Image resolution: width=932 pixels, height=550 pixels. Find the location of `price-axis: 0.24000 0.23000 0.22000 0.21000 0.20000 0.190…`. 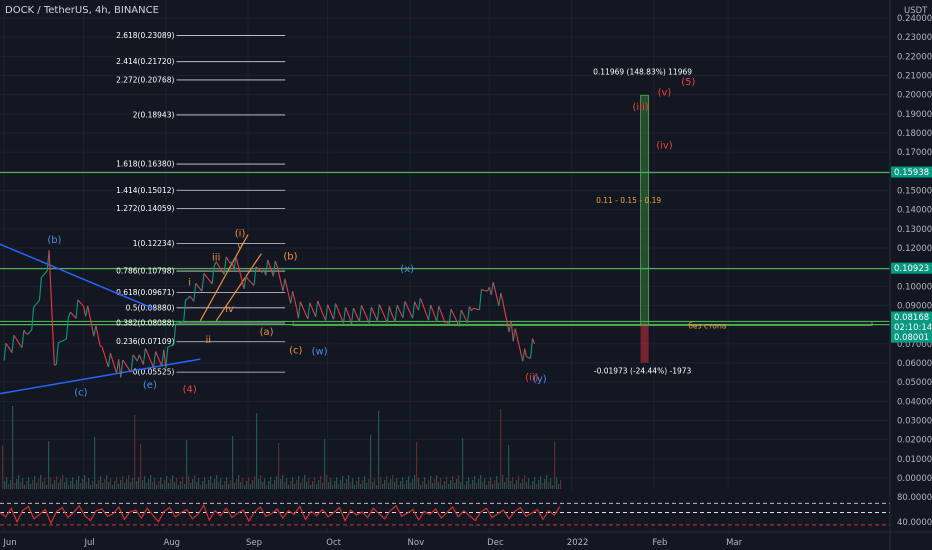

price-axis: 0.24000 0.23000 0.22000 0.21000 0.20000 0.190… is located at coordinates (910, 275).